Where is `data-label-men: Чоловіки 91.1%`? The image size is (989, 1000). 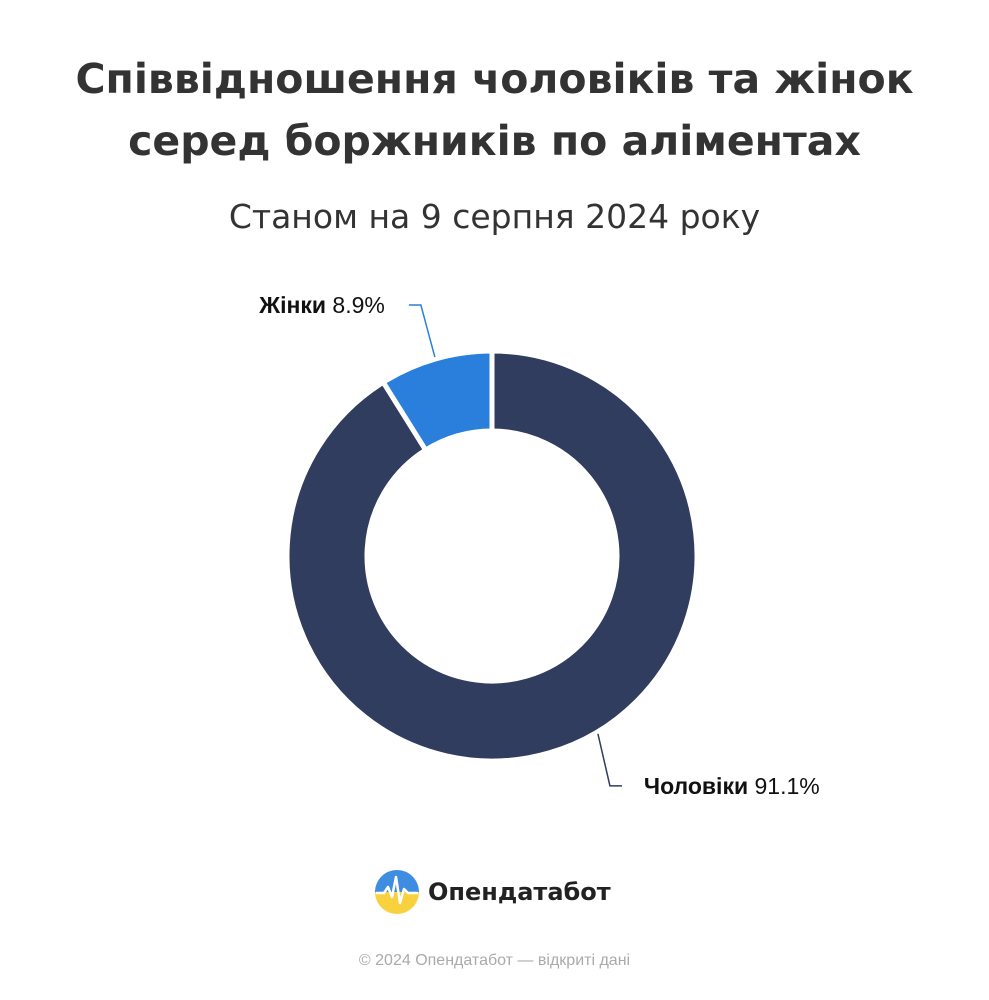 data-label-men: Чоловіки 91.1% is located at coordinates (732, 786).